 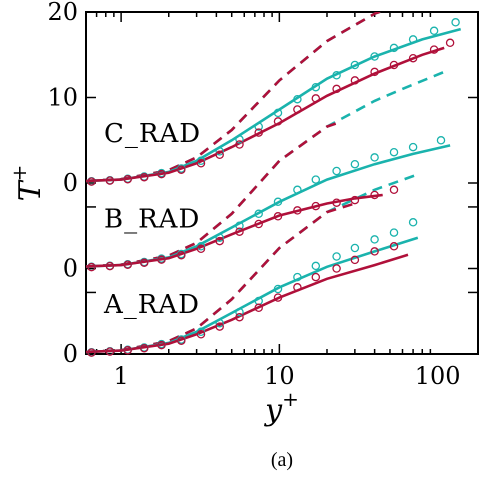 What do you see at coordinates (62, 13) in the screenshot?
I see `y-tick-label: 20` at bounding box center [62, 13].